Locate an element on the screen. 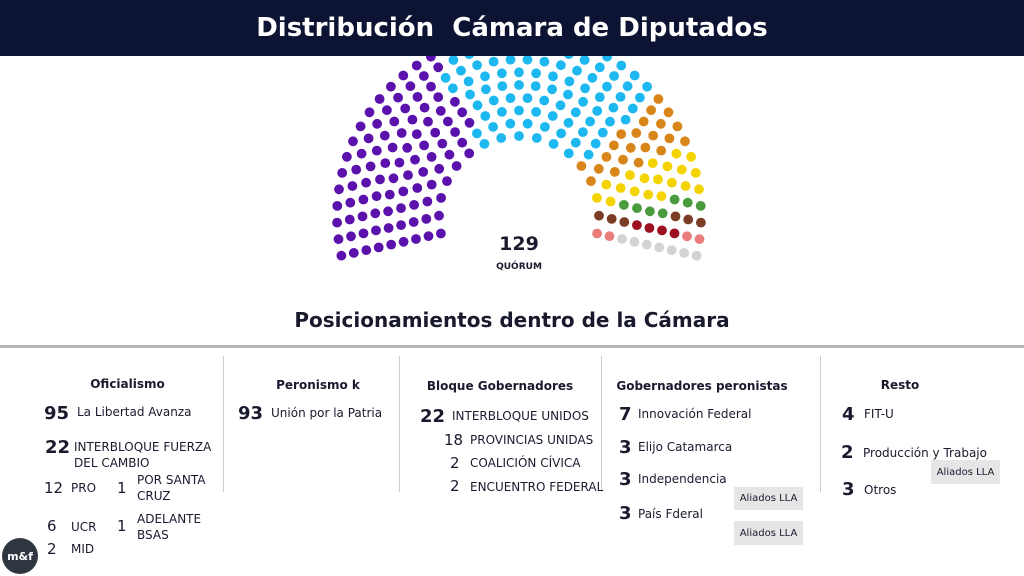  santa-cruz-value: 1 is located at coordinates (122, 488).